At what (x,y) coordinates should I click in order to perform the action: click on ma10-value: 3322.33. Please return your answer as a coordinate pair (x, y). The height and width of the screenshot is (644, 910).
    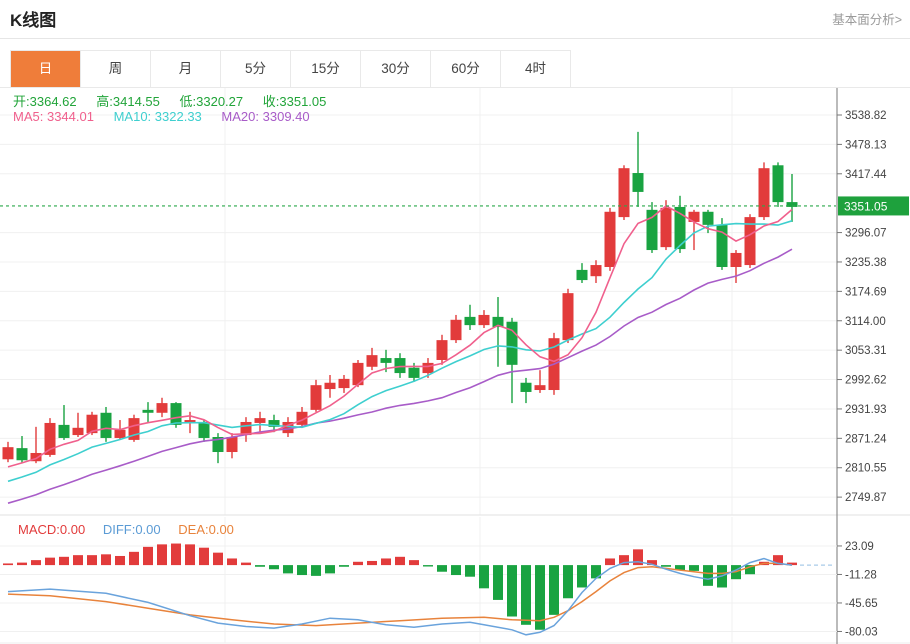
    Looking at the image, I should click on (178, 116).